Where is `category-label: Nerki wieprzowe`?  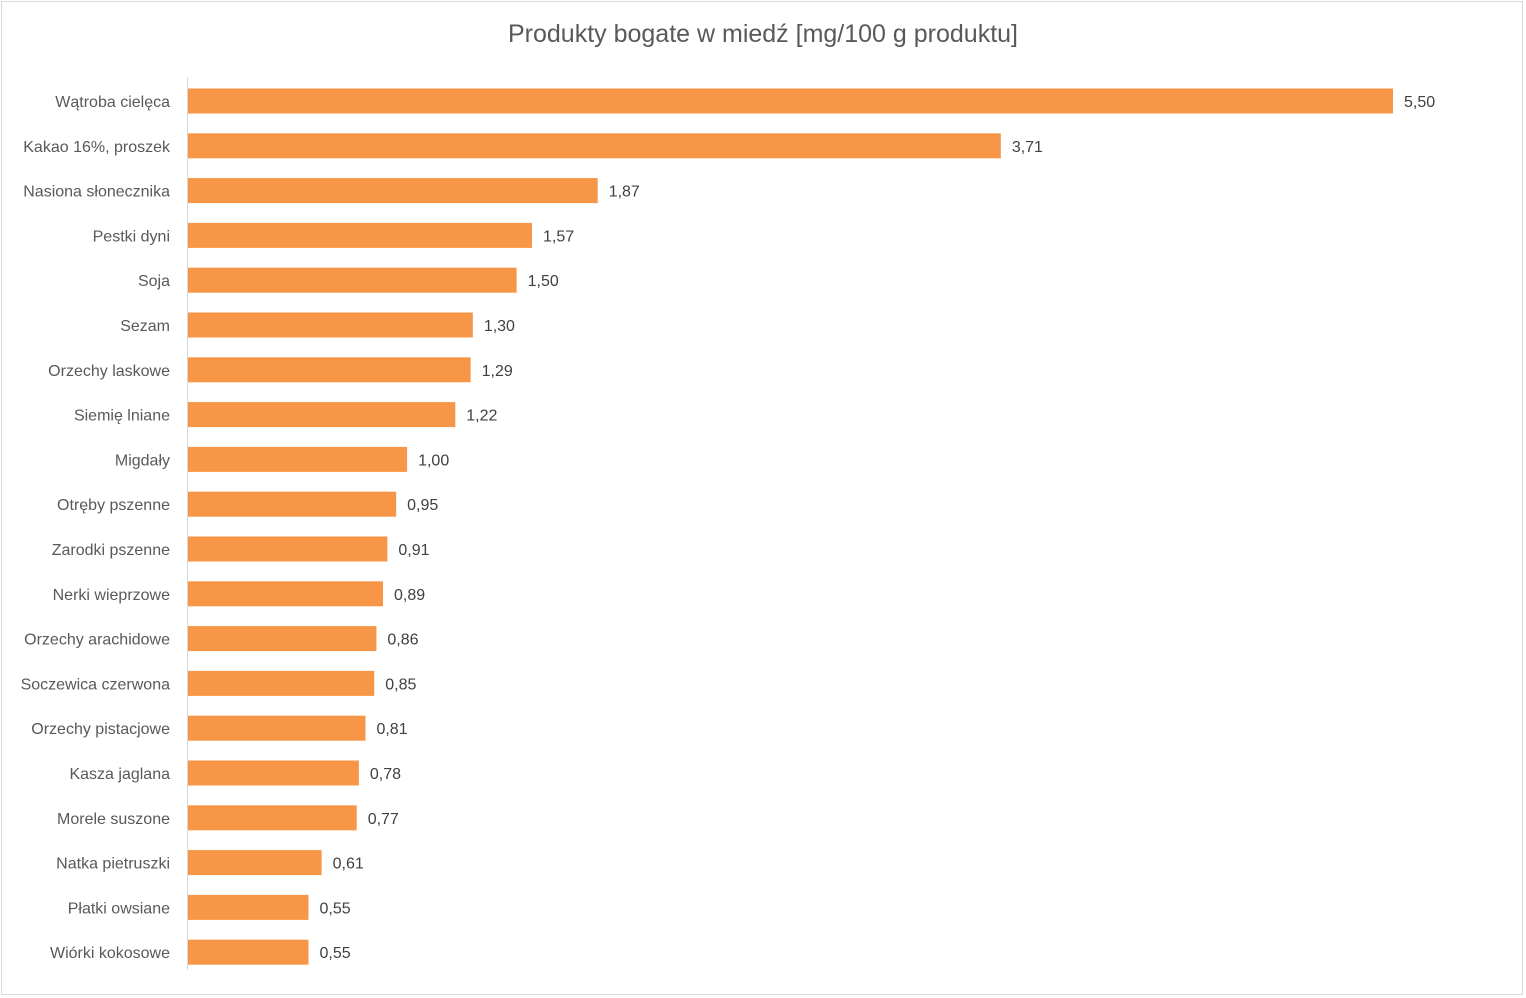 category-label: Nerki wieprzowe is located at coordinates (111, 595).